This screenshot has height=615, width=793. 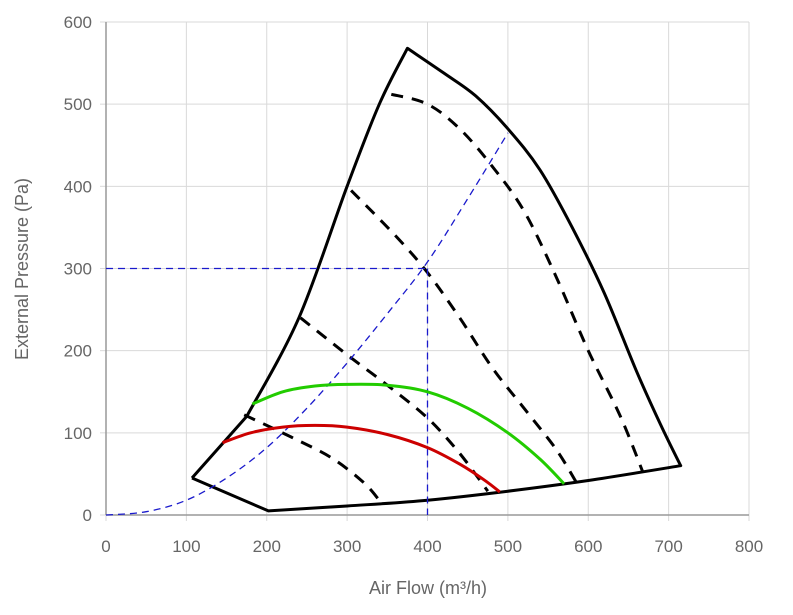 What do you see at coordinates (78, 22) in the screenshot?
I see `y-tick-label: 600` at bounding box center [78, 22].